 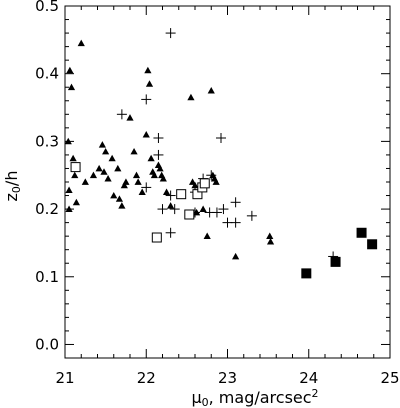 I want to click on x-axis-label-text: , mag/arcsec, so click(x=260, y=397).